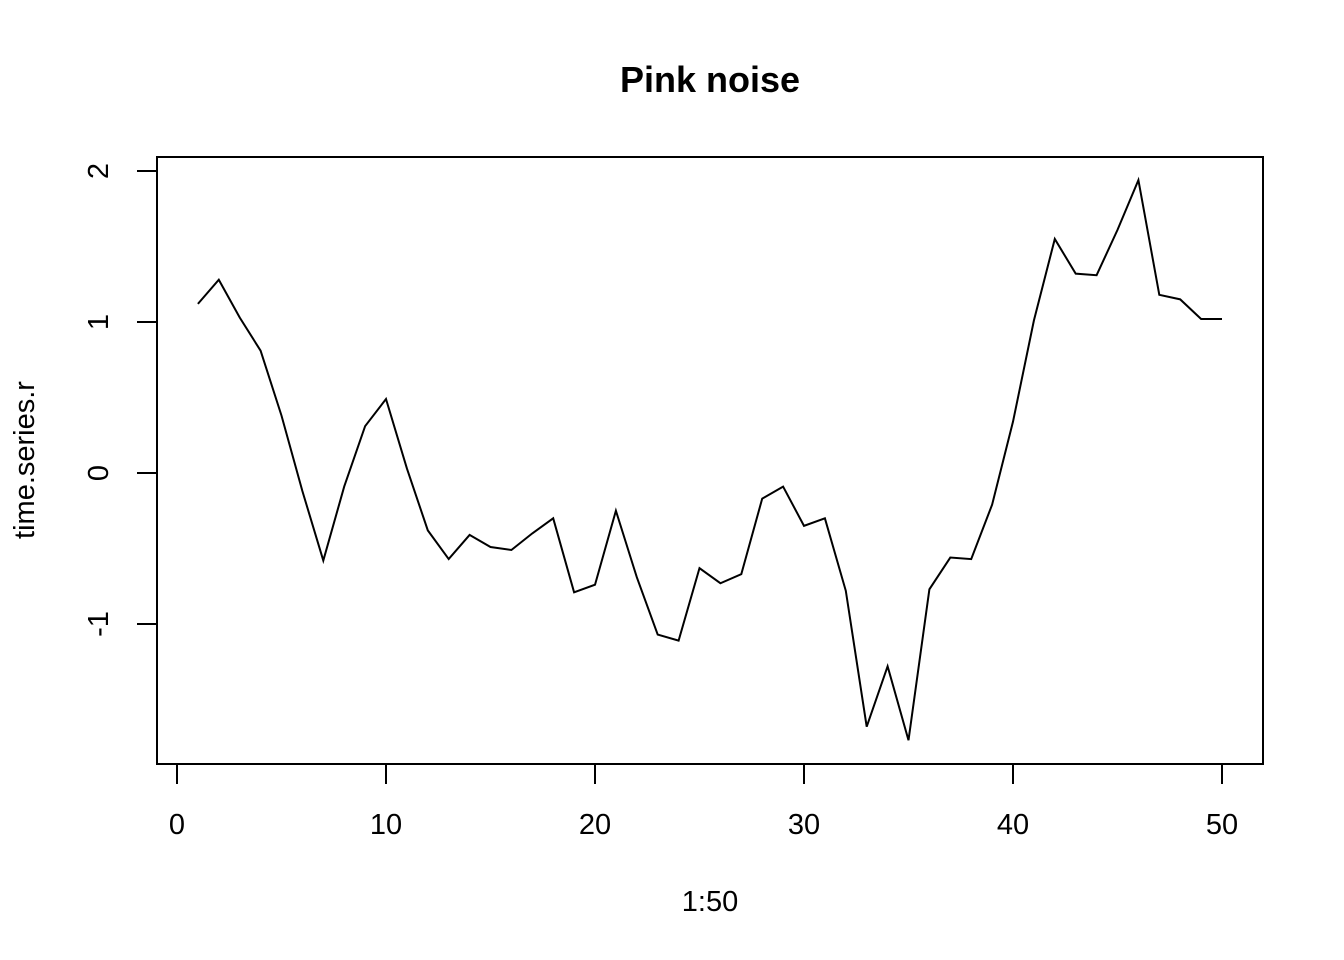 This screenshot has width=1344, height=960. I want to click on y-axis-label: time.series.r, so click(25, 460).